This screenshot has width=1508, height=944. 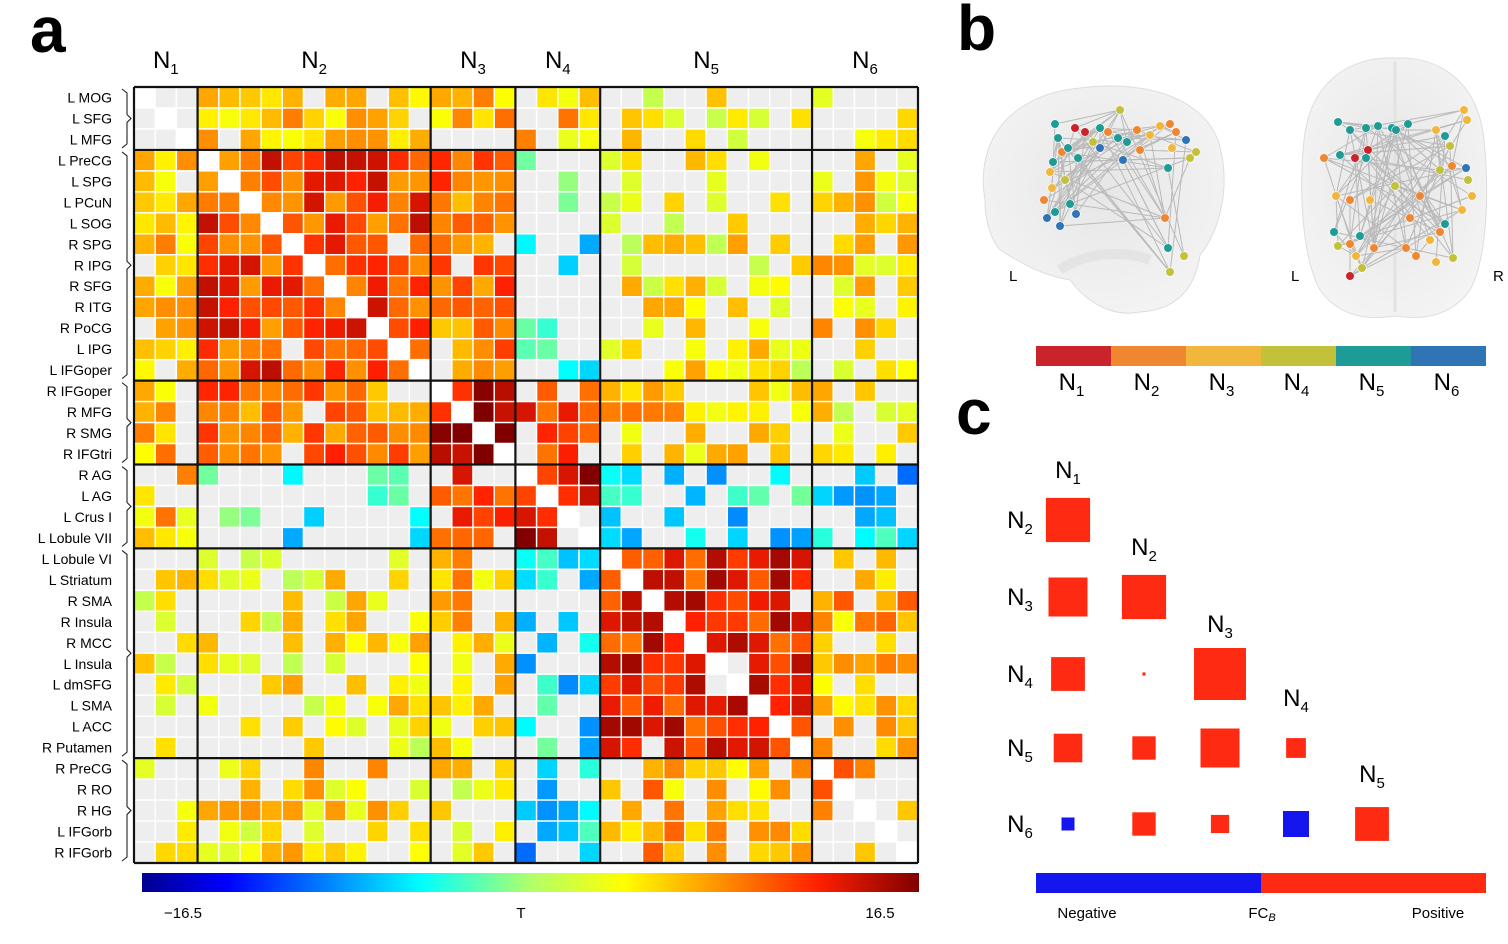 I want to click on network-column-label: N2, so click(x=314, y=62).